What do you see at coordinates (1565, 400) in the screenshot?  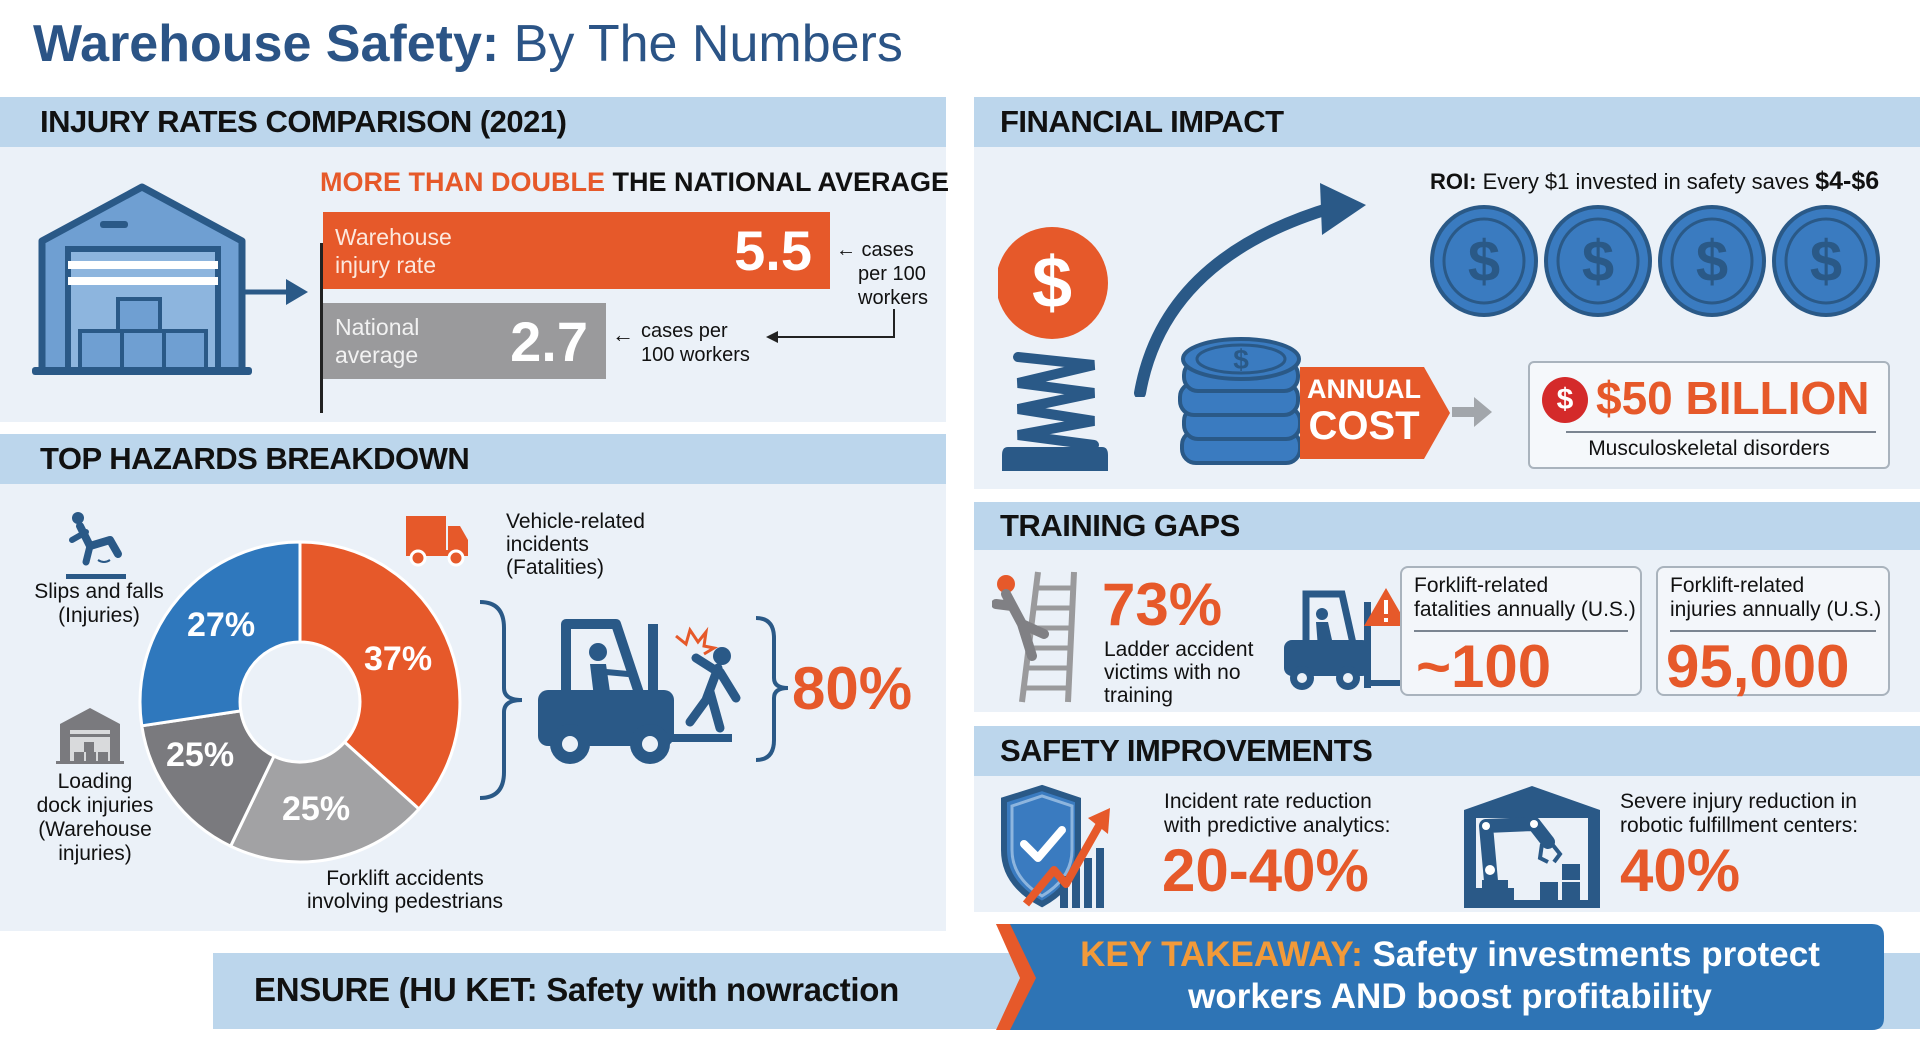 I see `red-dollar-icon: $` at bounding box center [1565, 400].